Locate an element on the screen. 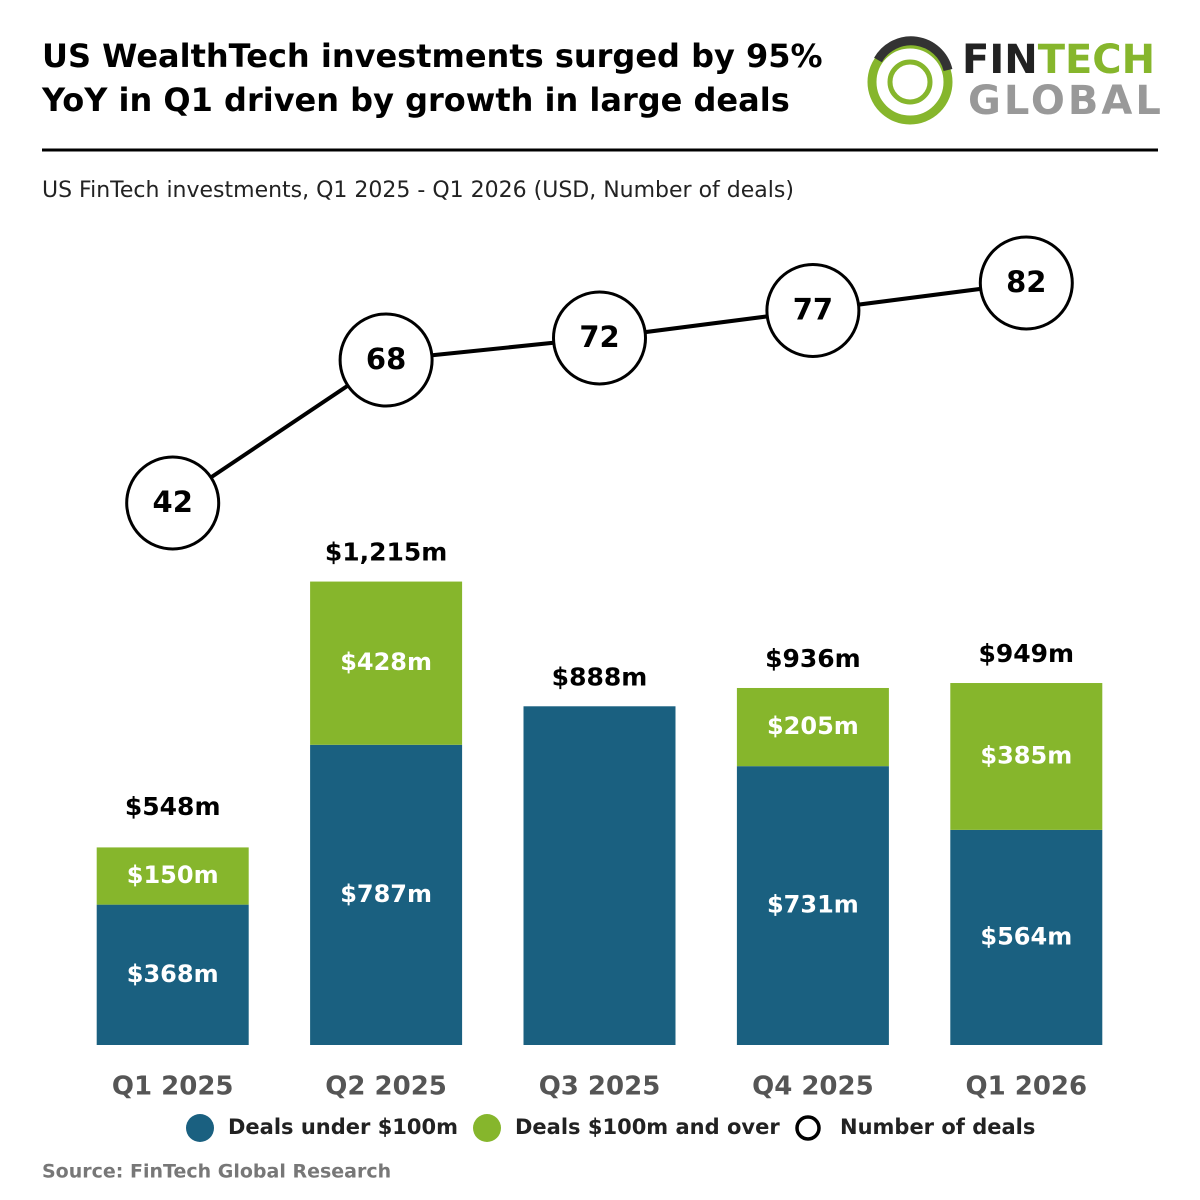 The height and width of the screenshot is (1200, 1200). marker-label: 72 is located at coordinates (599, 337).